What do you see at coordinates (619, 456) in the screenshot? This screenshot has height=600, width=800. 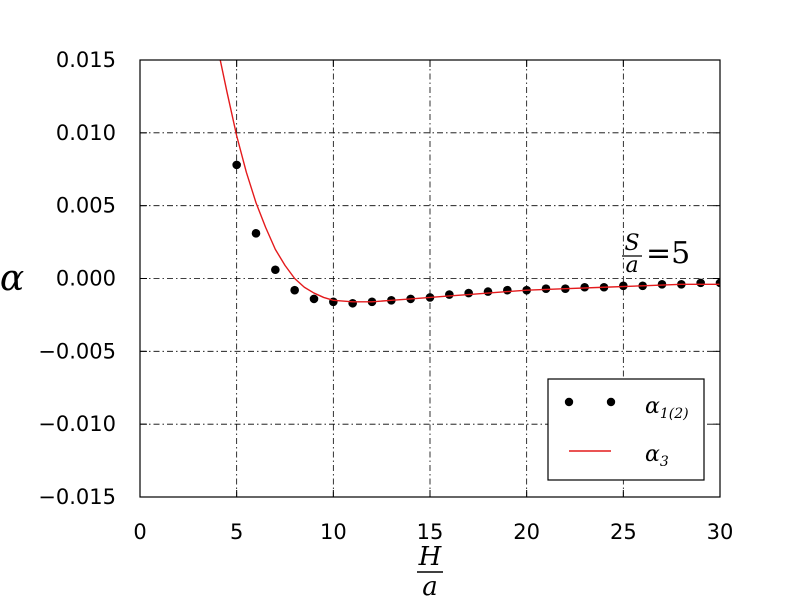 I see `legend-entry-line: α3` at bounding box center [619, 456].